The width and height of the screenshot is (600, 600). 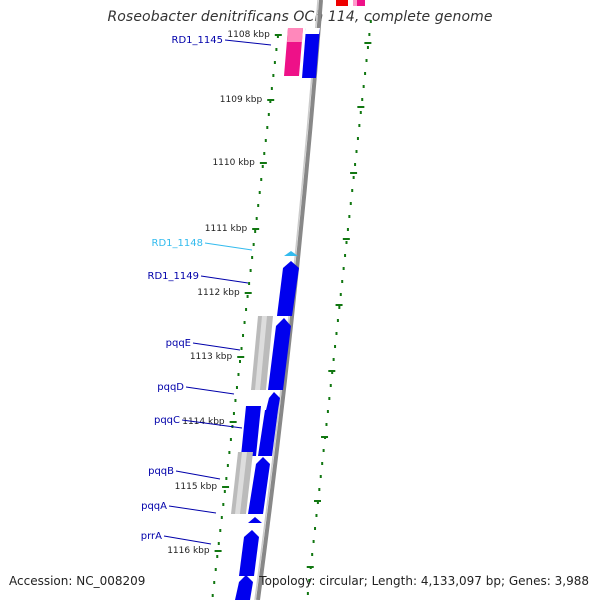 I want to click on accession-label: Accession:, so click(x=41, y=581).